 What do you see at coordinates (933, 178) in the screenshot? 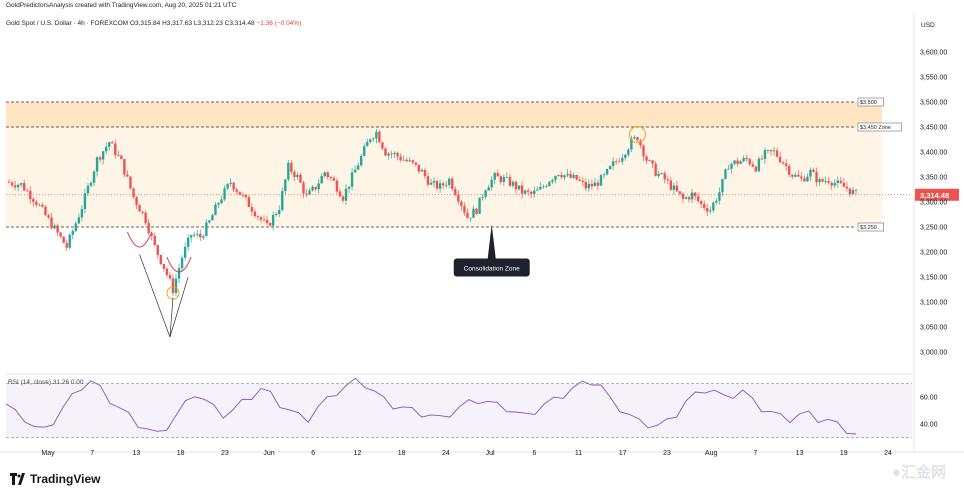
I see `price-tick-label: 3,350.00` at bounding box center [933, 178].